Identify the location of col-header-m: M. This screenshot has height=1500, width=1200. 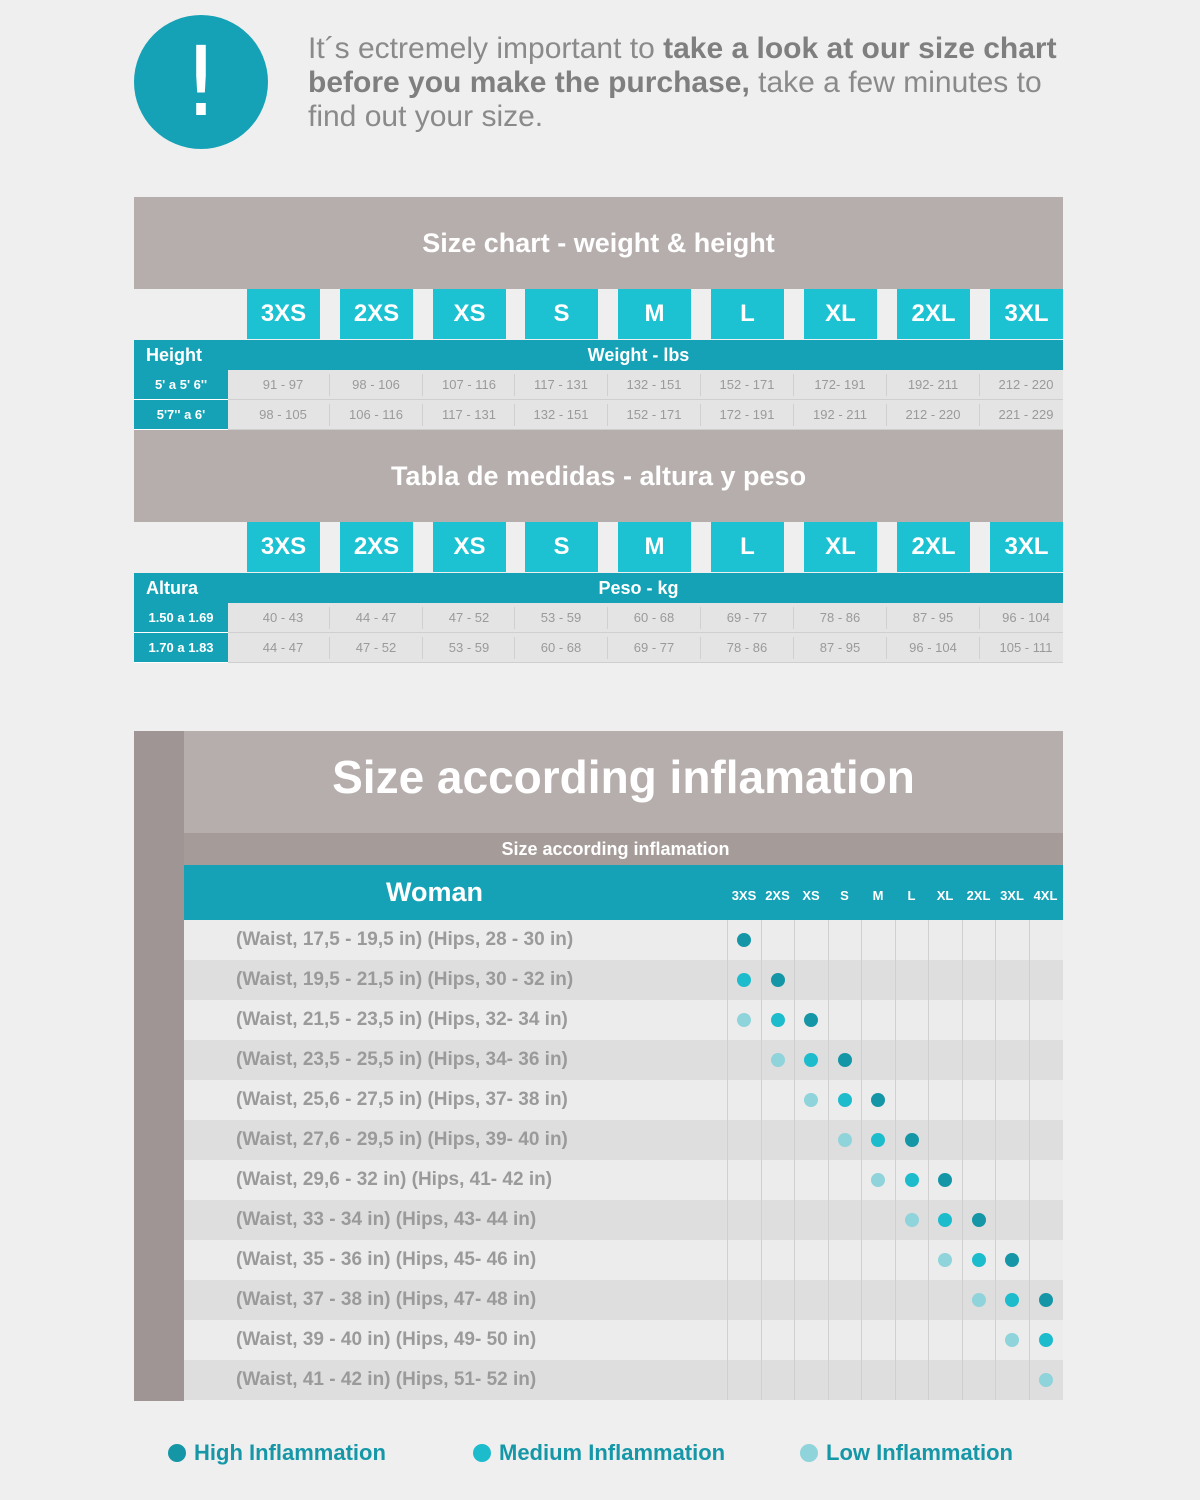
(878, 895).